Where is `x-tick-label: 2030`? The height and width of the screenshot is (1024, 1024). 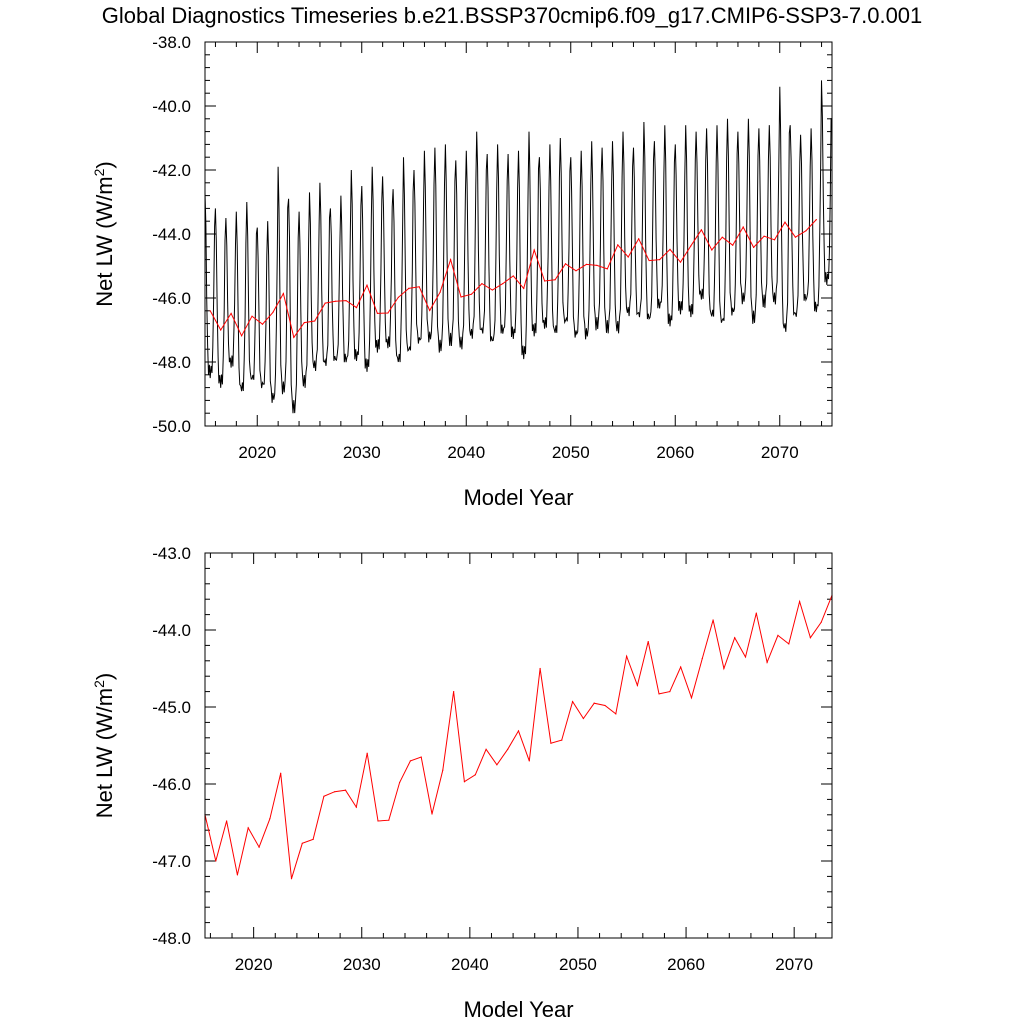
x-tick-label: 2030 is located at coordinates (362, 452).